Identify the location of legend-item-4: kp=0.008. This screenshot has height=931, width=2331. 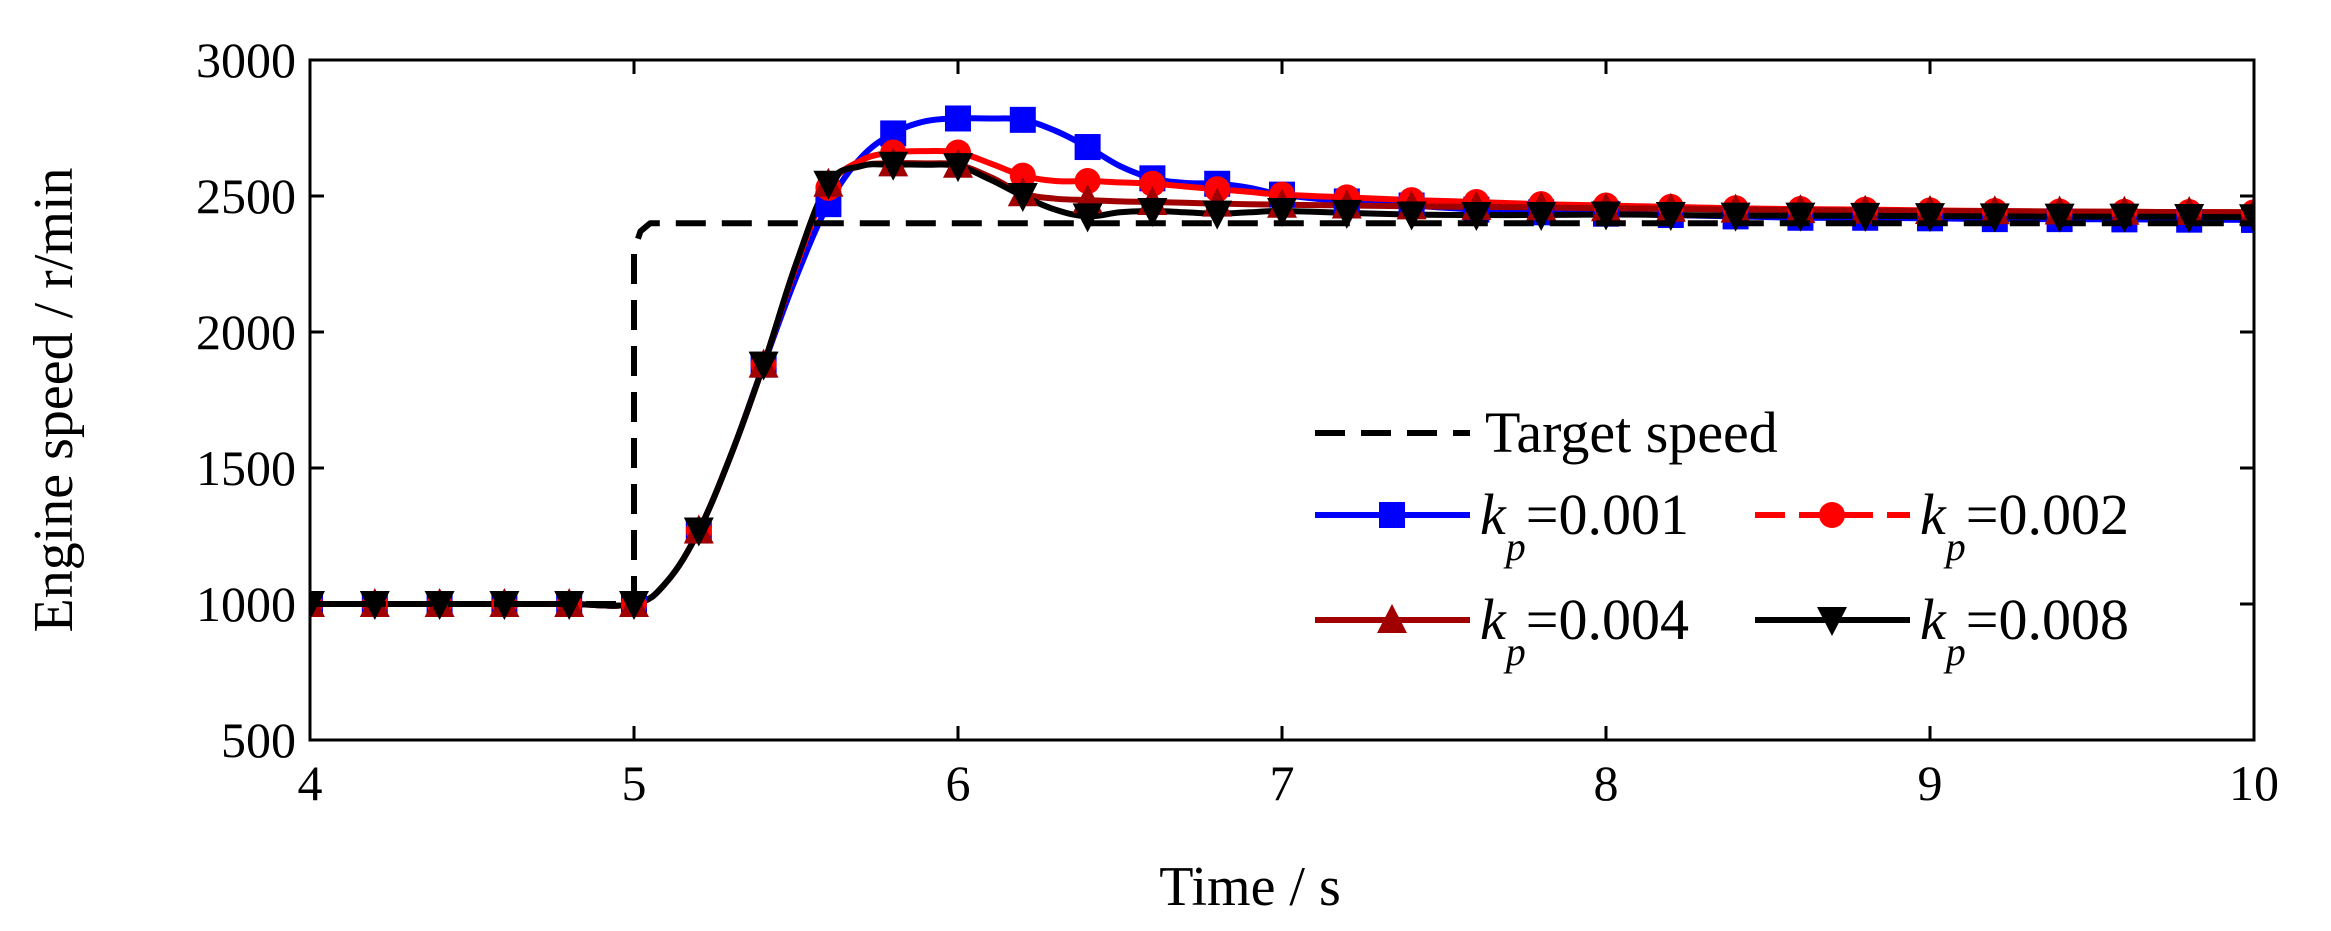
(1942, 630).